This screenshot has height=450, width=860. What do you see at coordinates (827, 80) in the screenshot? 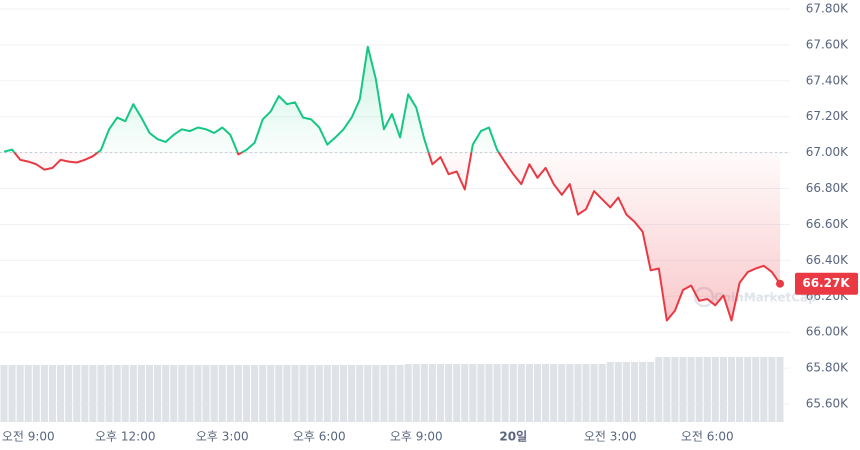
I see `y-tick-label: 67.40K` at bounding box center [827, 80].